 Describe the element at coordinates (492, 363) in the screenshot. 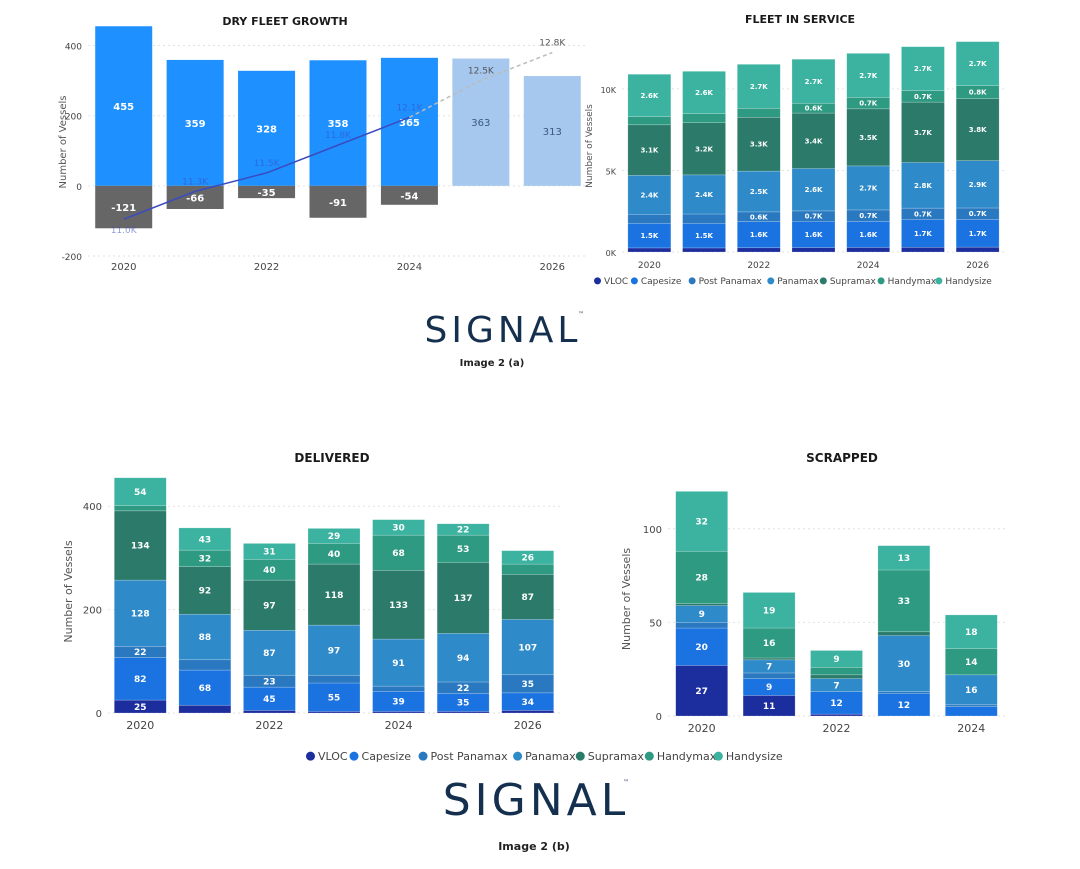

I see `caption-a: Image 2 (a)` at that location.